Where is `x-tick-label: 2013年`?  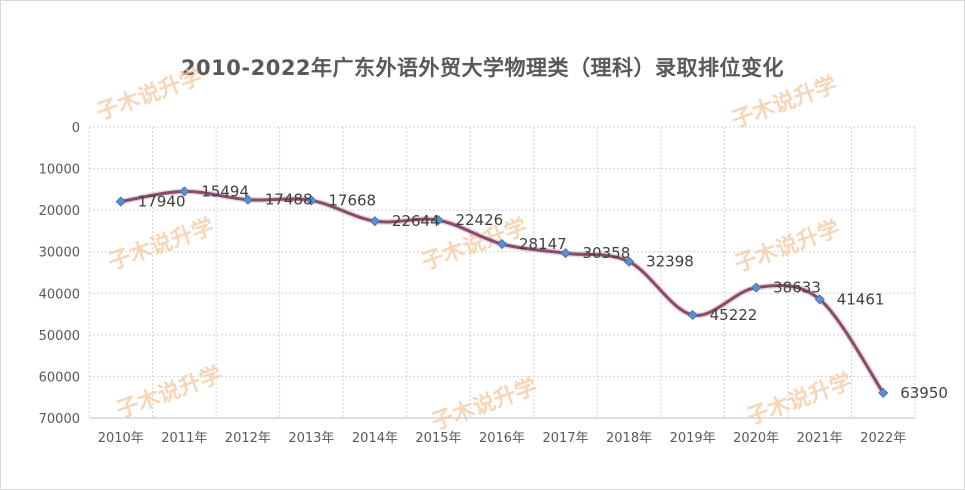
x-tick-label: 2013年 is located at coordinates (311, 438).